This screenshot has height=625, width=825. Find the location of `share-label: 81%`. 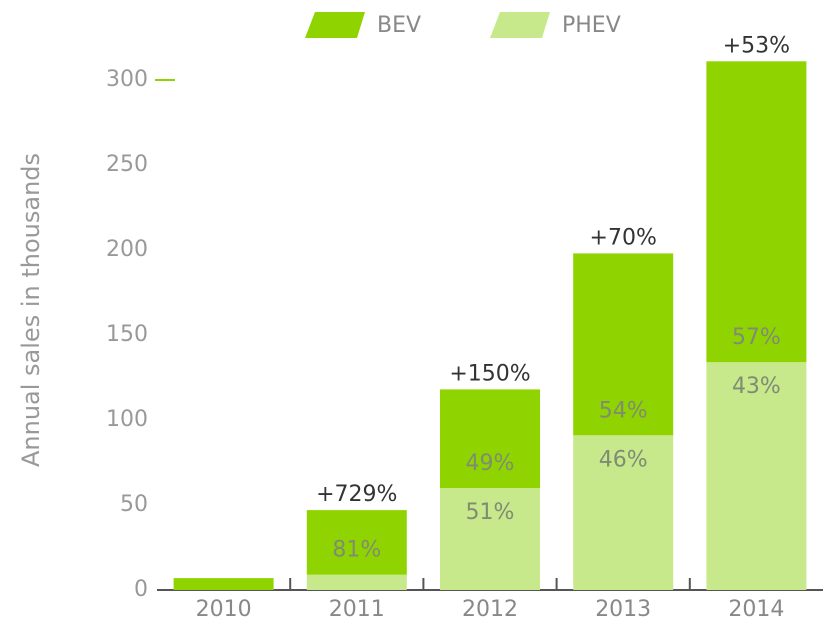

share-label: 81% is located at coordinates (356, 550).